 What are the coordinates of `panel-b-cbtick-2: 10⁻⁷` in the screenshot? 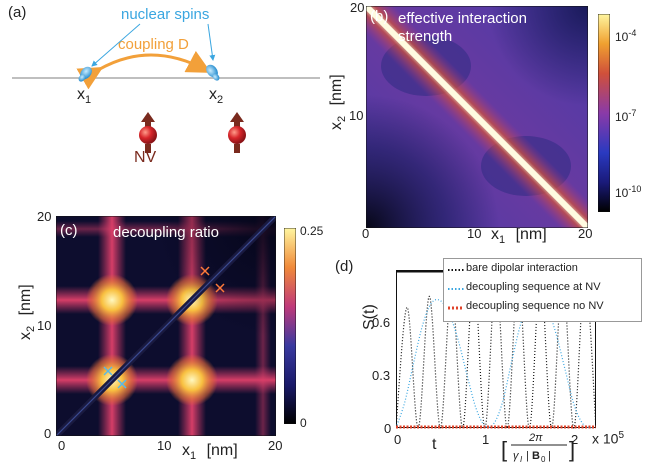 It's located at (625, 116).